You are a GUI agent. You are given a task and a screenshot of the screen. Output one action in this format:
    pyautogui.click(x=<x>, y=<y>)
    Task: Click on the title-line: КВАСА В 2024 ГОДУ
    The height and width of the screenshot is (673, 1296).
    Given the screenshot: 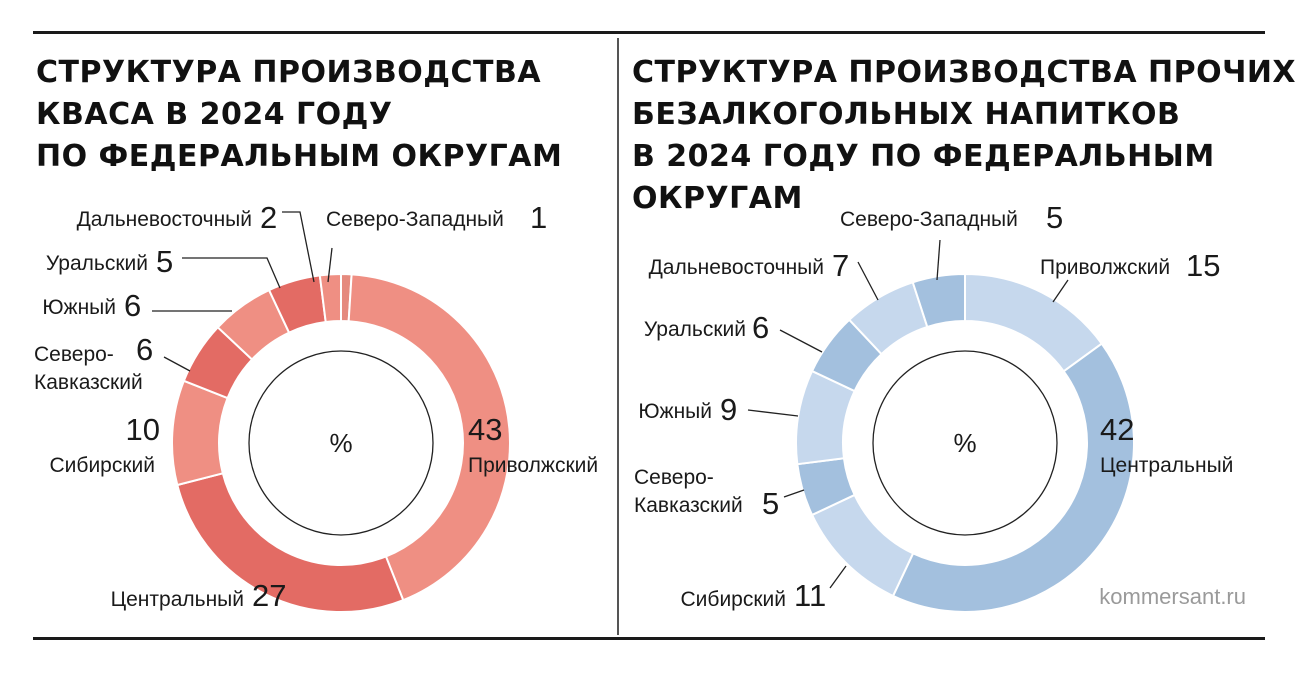 What is the action you would take?
    pyautogui.click(x=214, y=114)
    